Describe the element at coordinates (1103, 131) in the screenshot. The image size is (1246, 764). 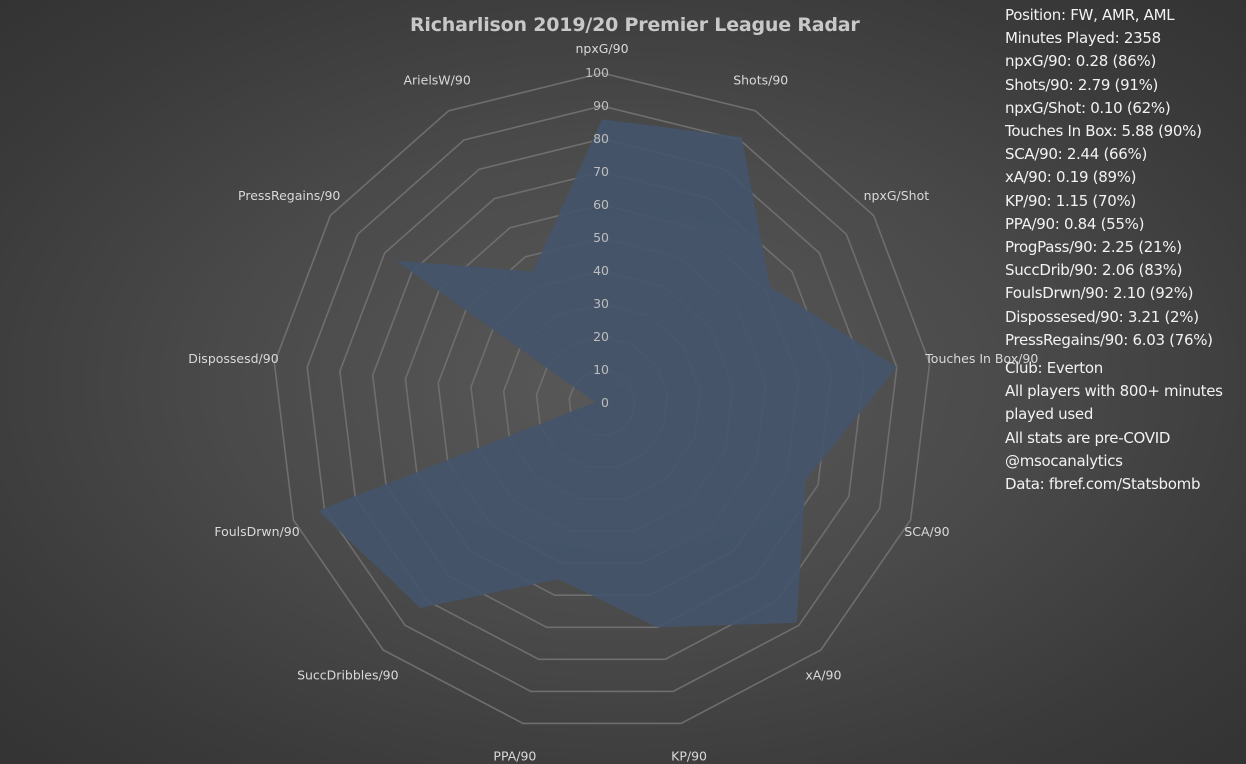
I see `stat-line: Touches In Box: 5.88 (90%)` at that location.